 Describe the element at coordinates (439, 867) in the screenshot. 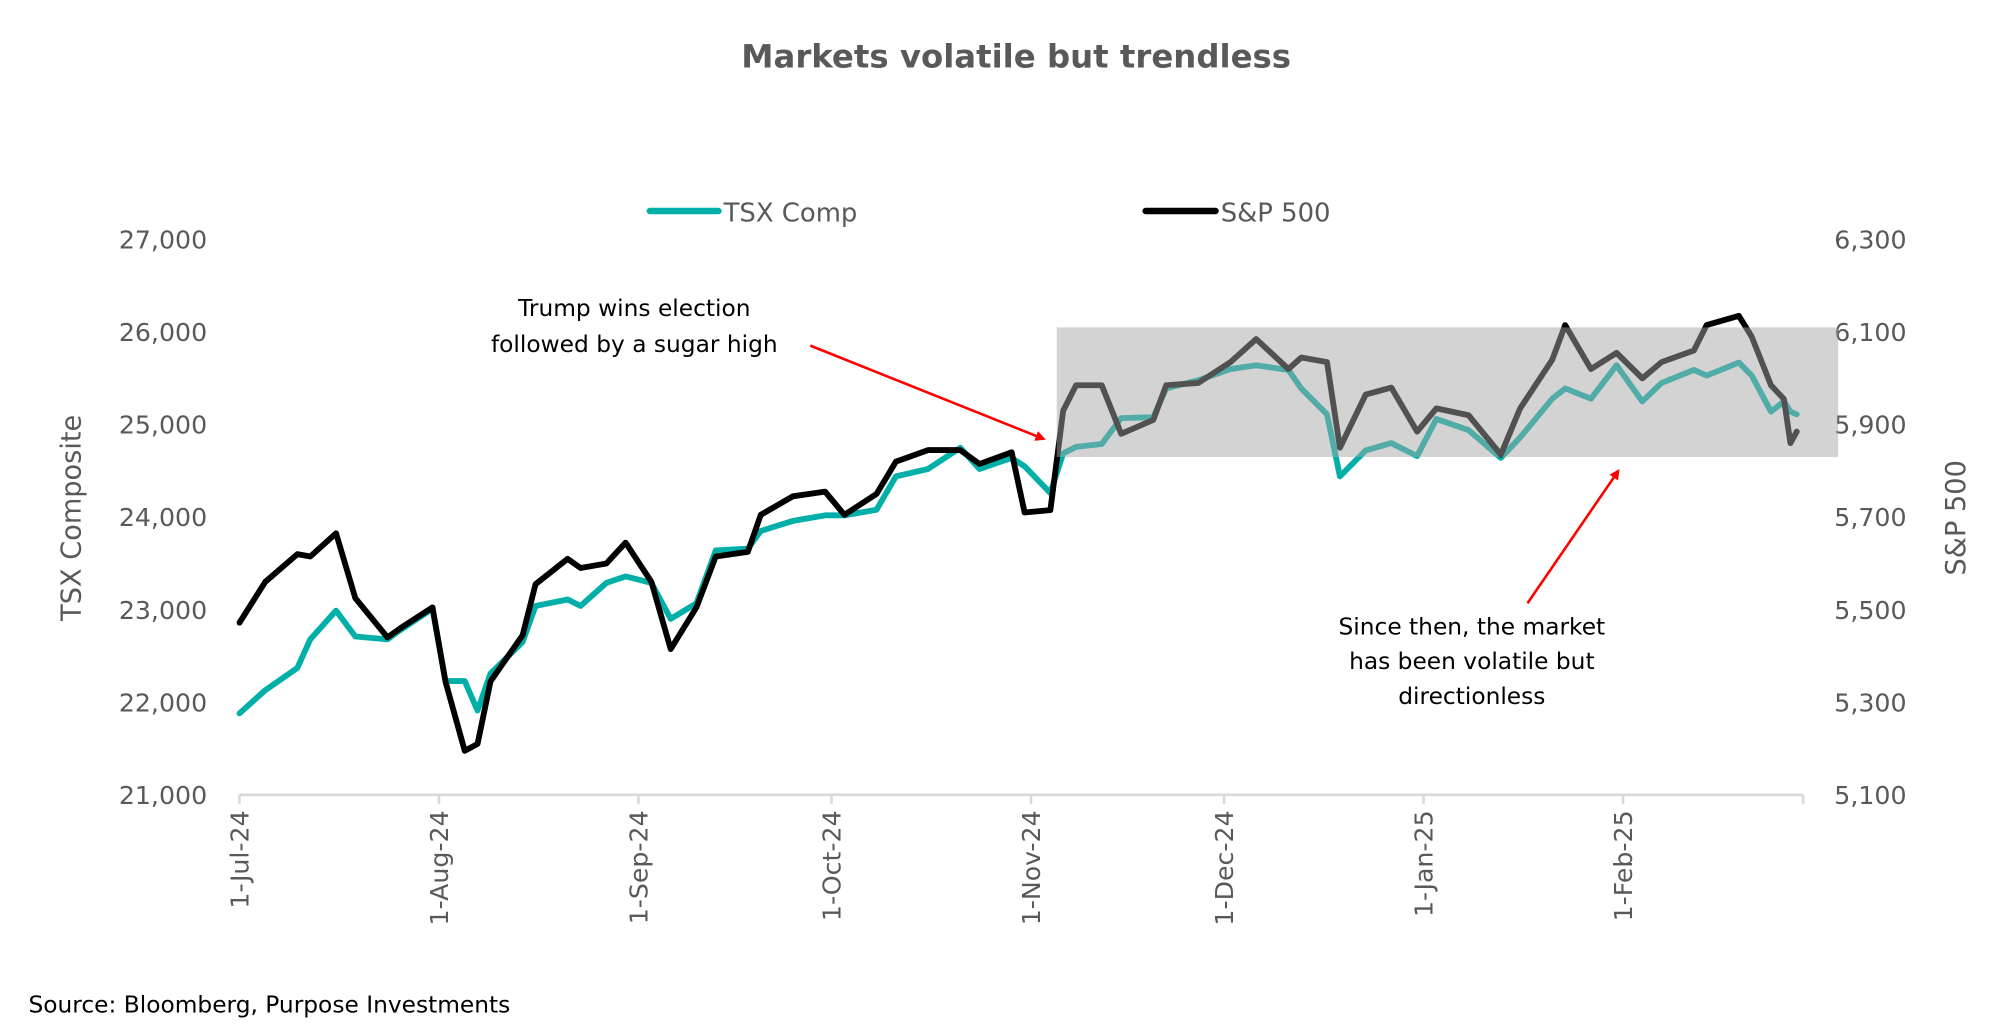

I see `x-tick-label: 1-Aug-24` at that location.